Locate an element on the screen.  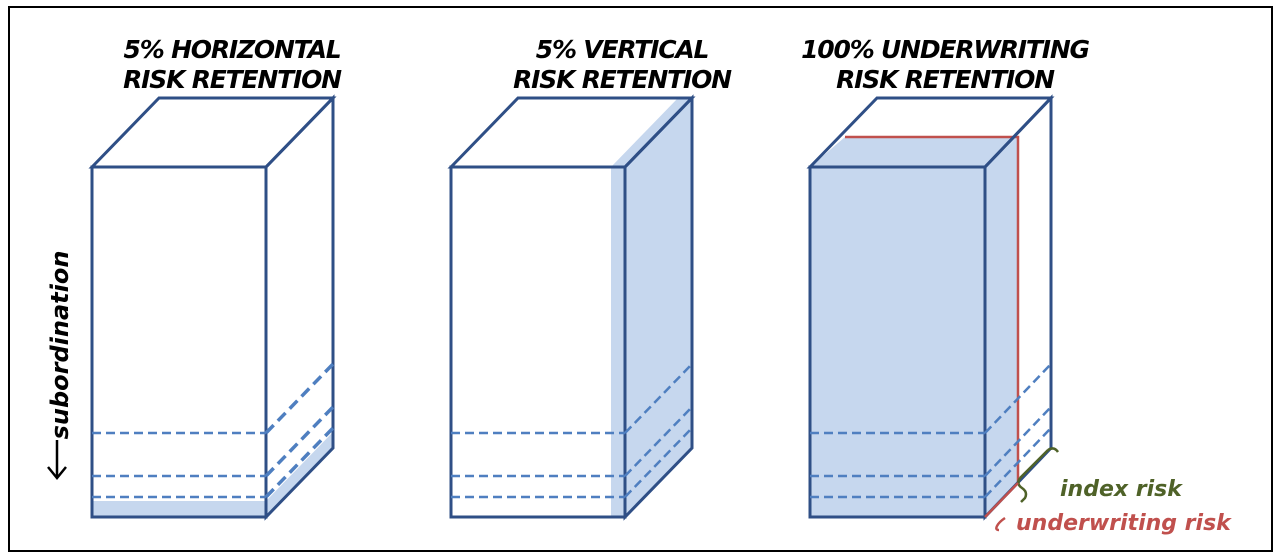
retained-block-front is located at coordinates (897, 342).